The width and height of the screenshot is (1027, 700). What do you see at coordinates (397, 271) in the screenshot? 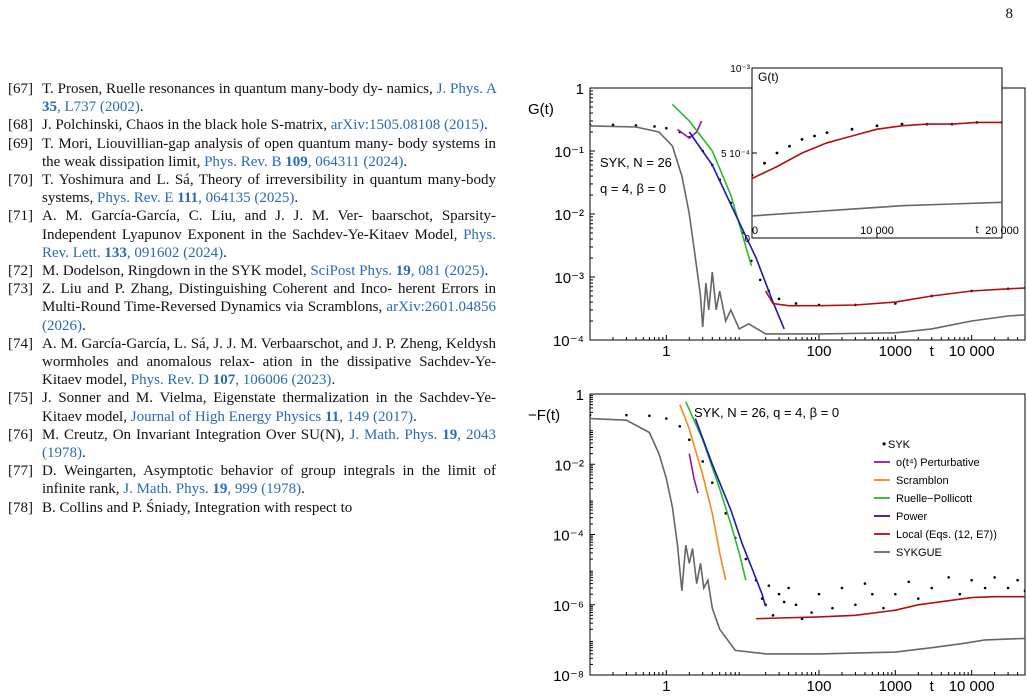
I see `reference-link: SciPost Phys. 19, 081 (2025)` at bounding box center [397, 271].